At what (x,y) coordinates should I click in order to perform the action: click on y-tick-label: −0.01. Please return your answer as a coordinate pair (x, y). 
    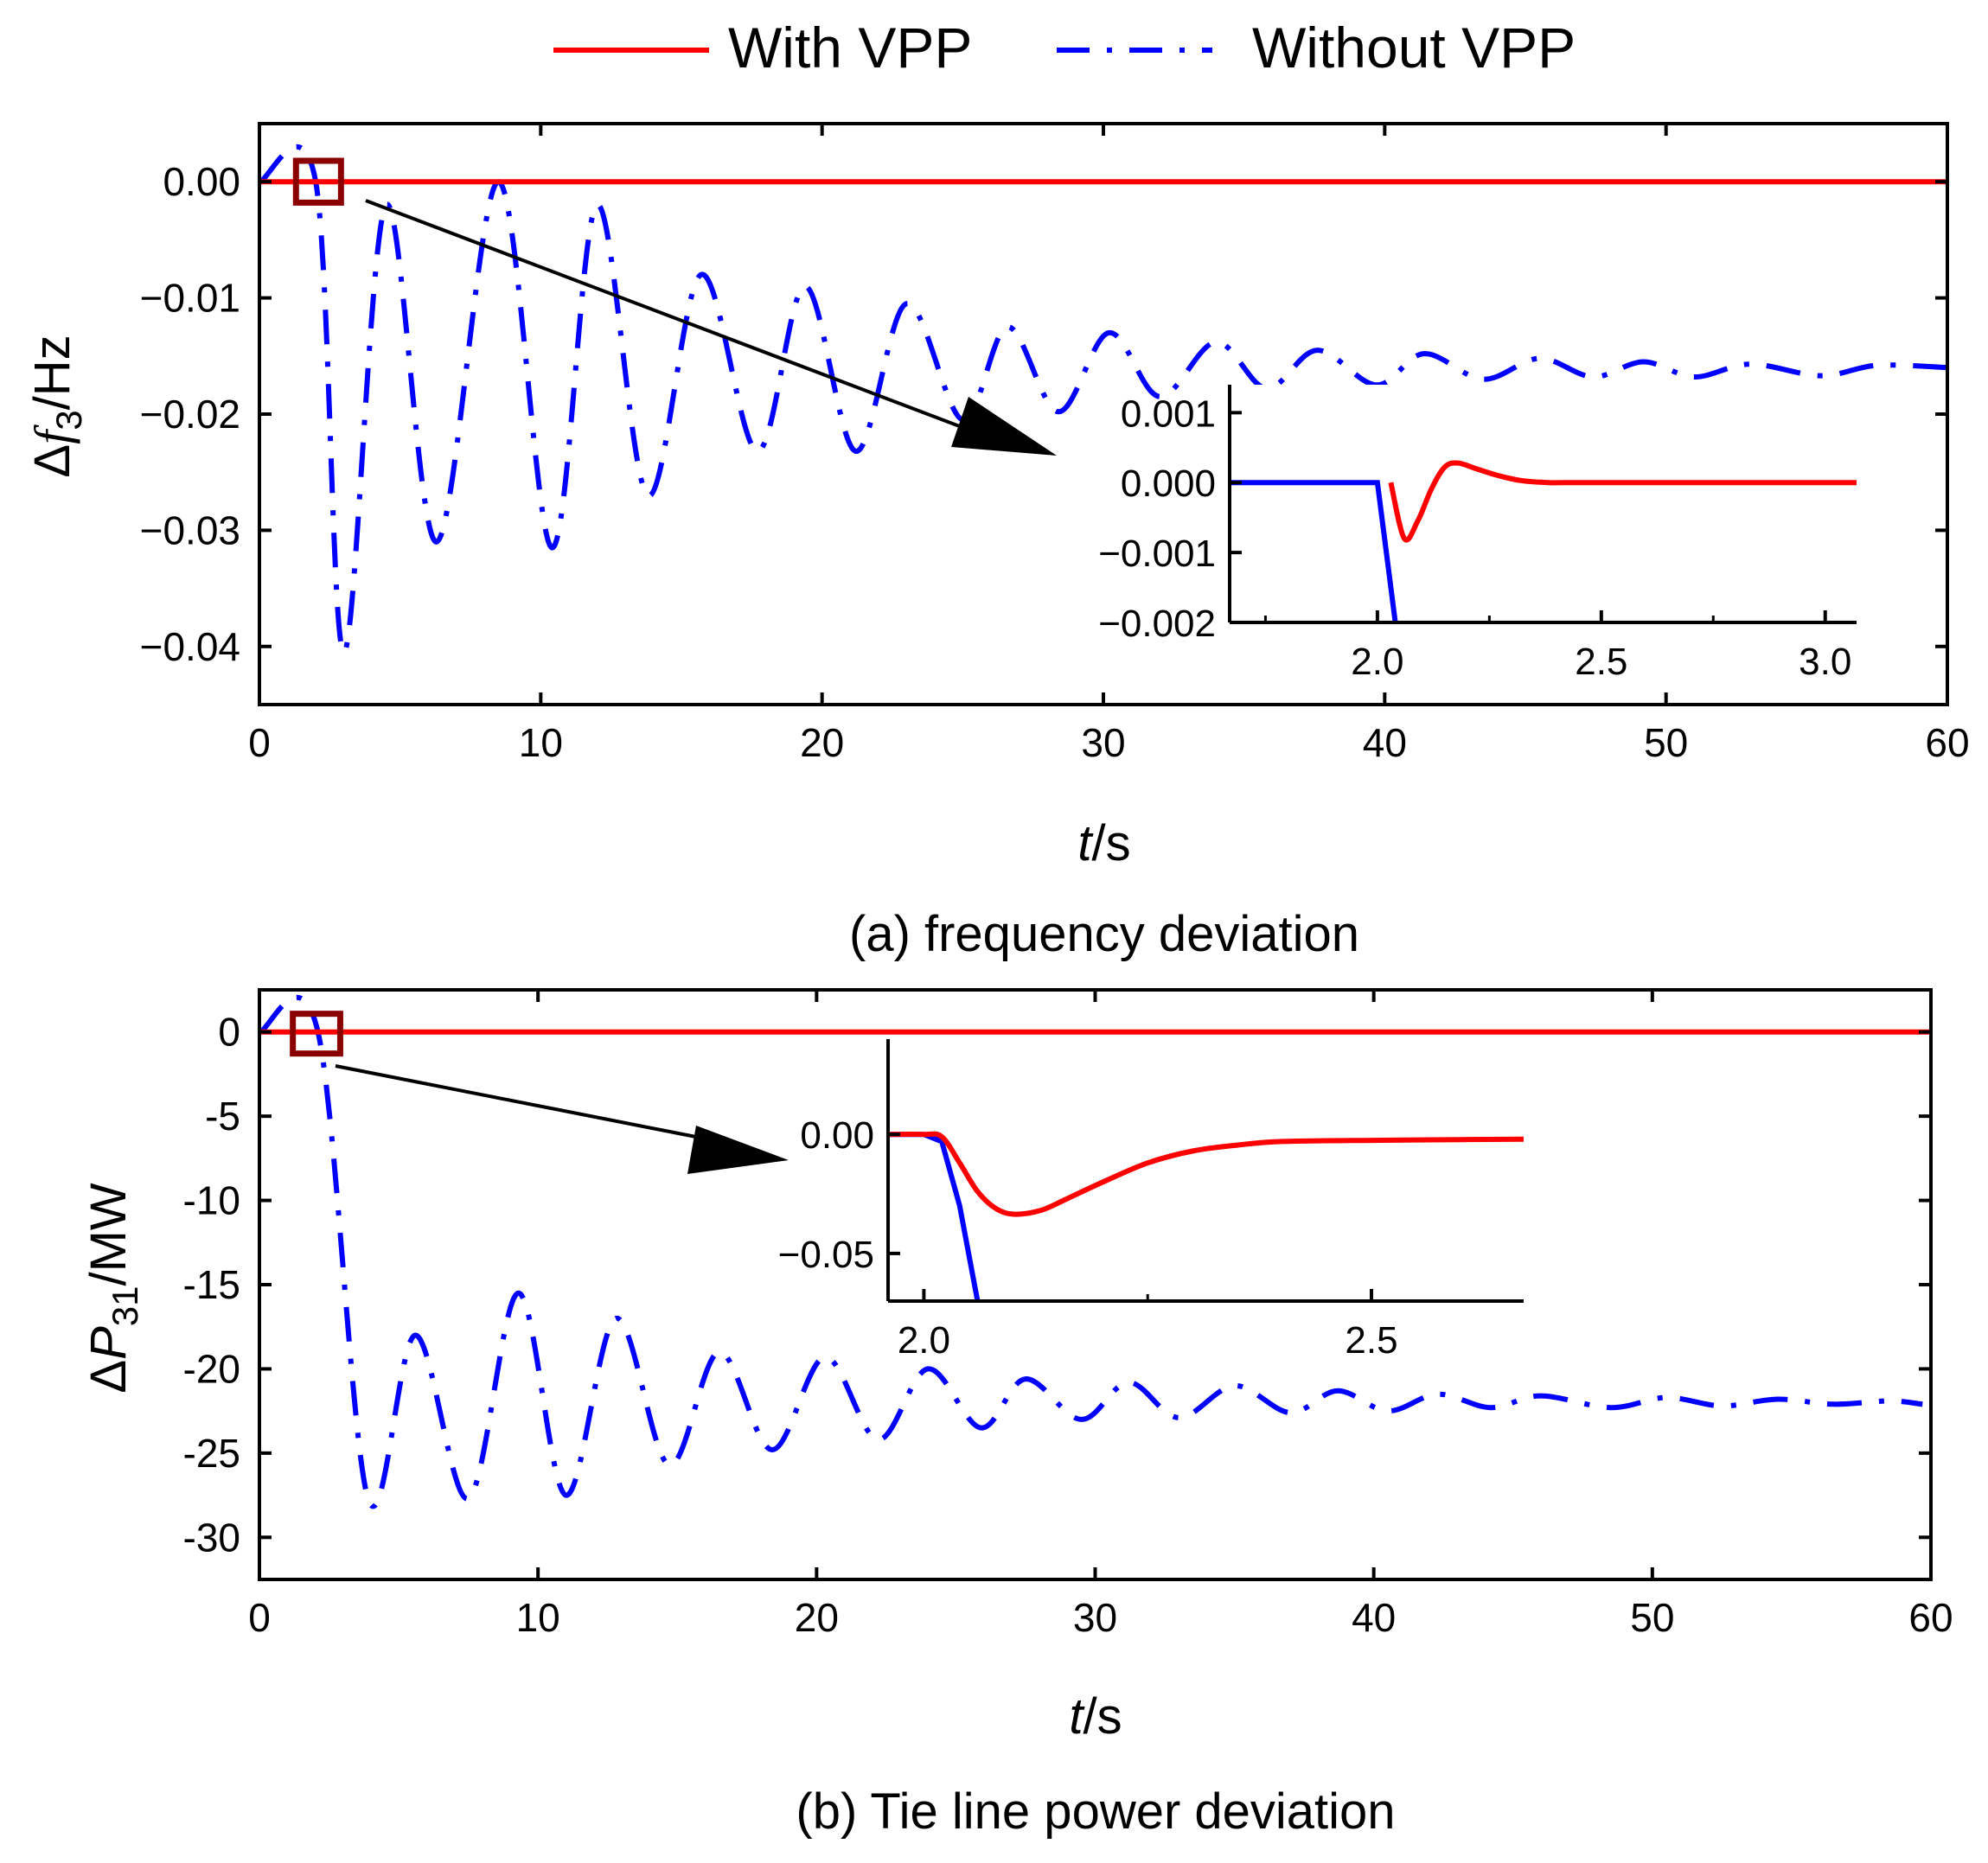
    Looking at the image, I should click on (190, 298).